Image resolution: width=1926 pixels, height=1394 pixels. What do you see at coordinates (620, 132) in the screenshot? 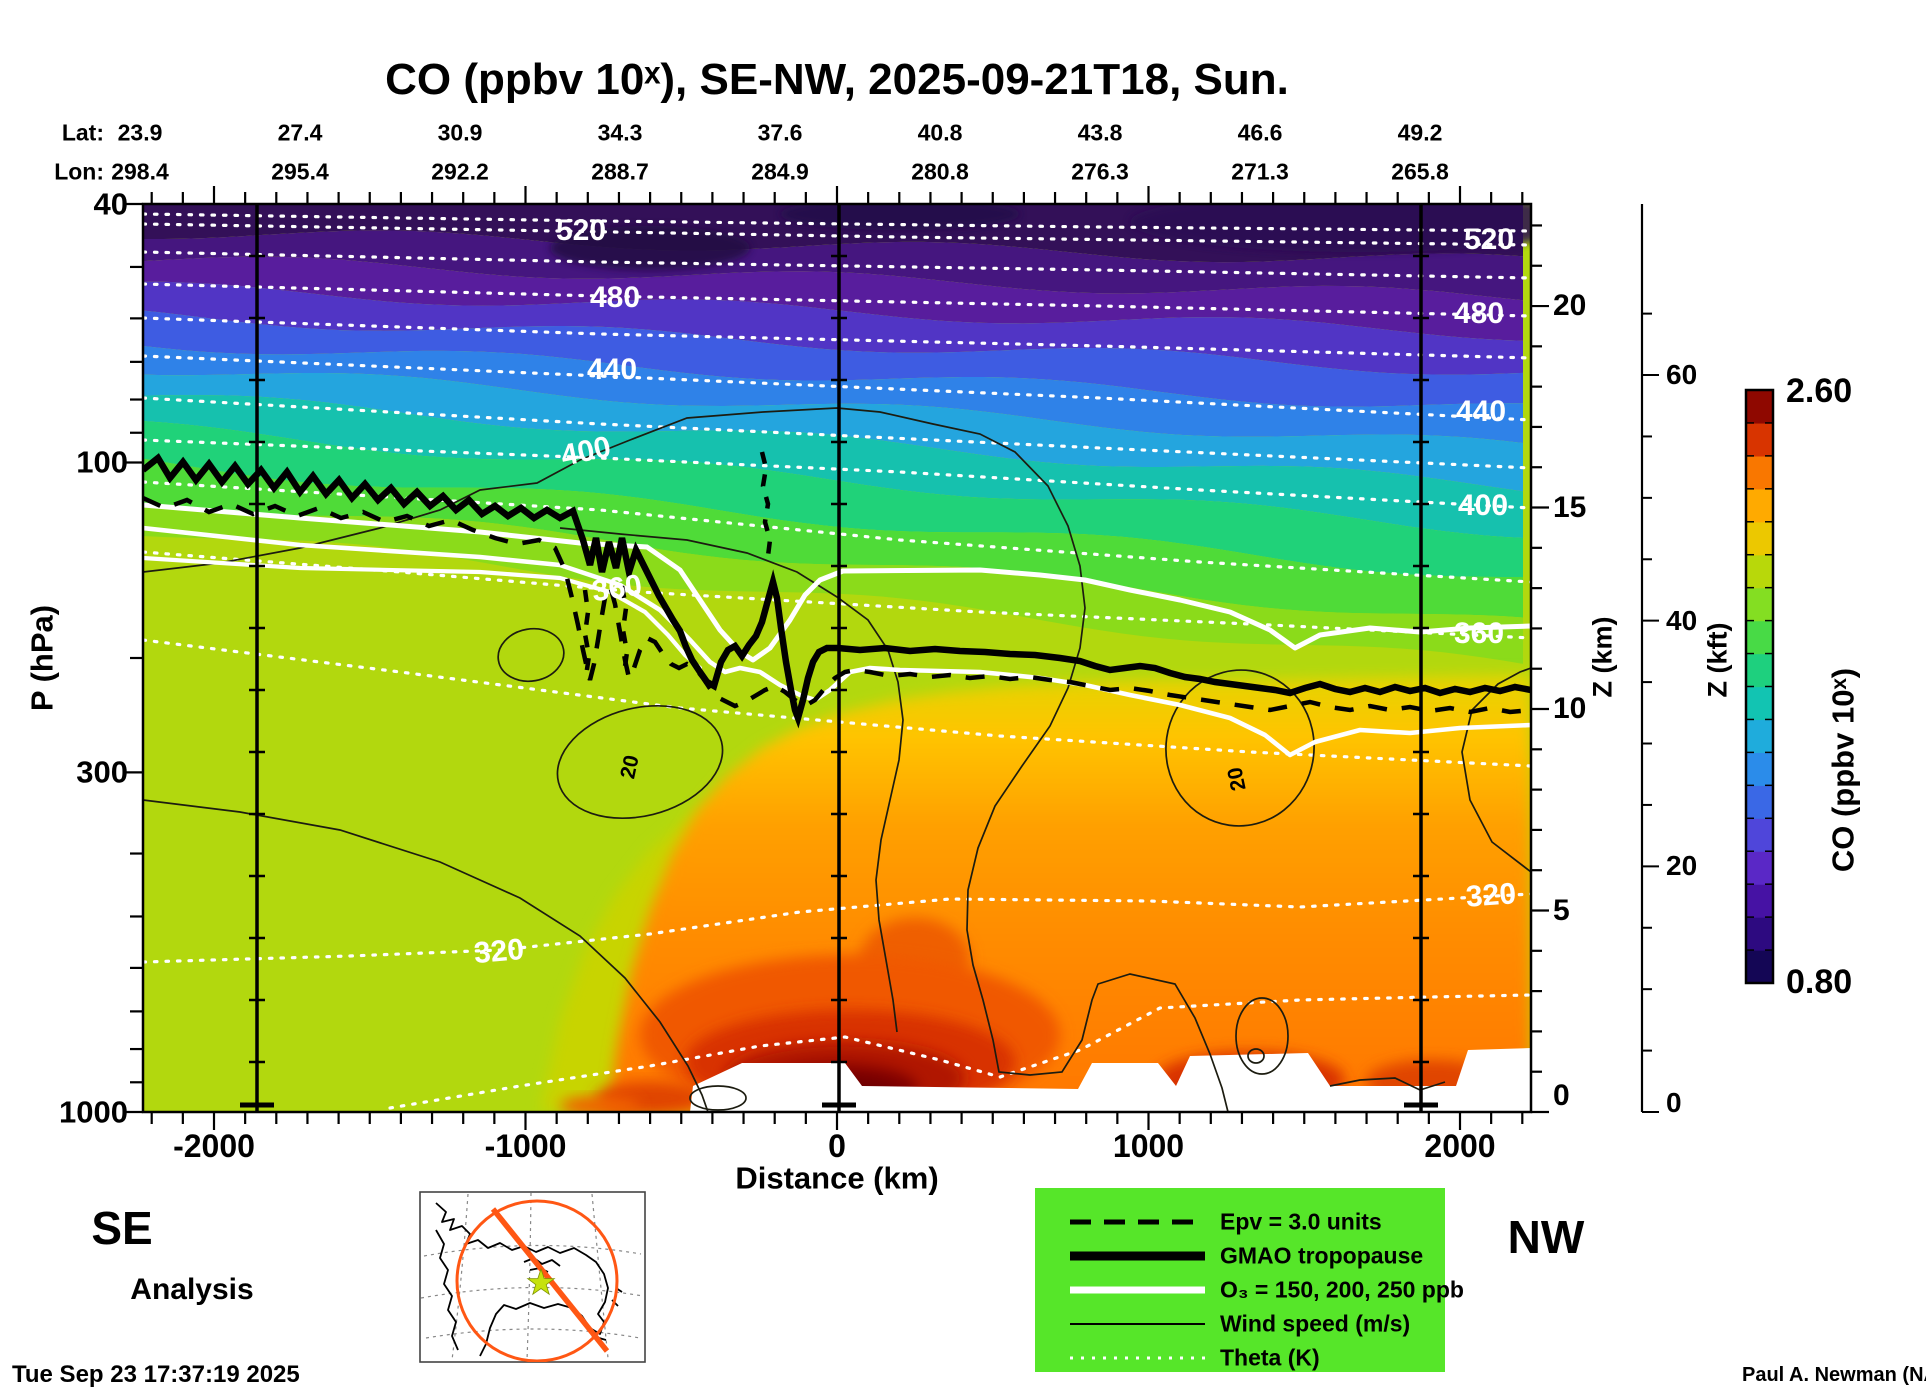
I see `lat-value: 34.3` at bounding box center [620, 132].